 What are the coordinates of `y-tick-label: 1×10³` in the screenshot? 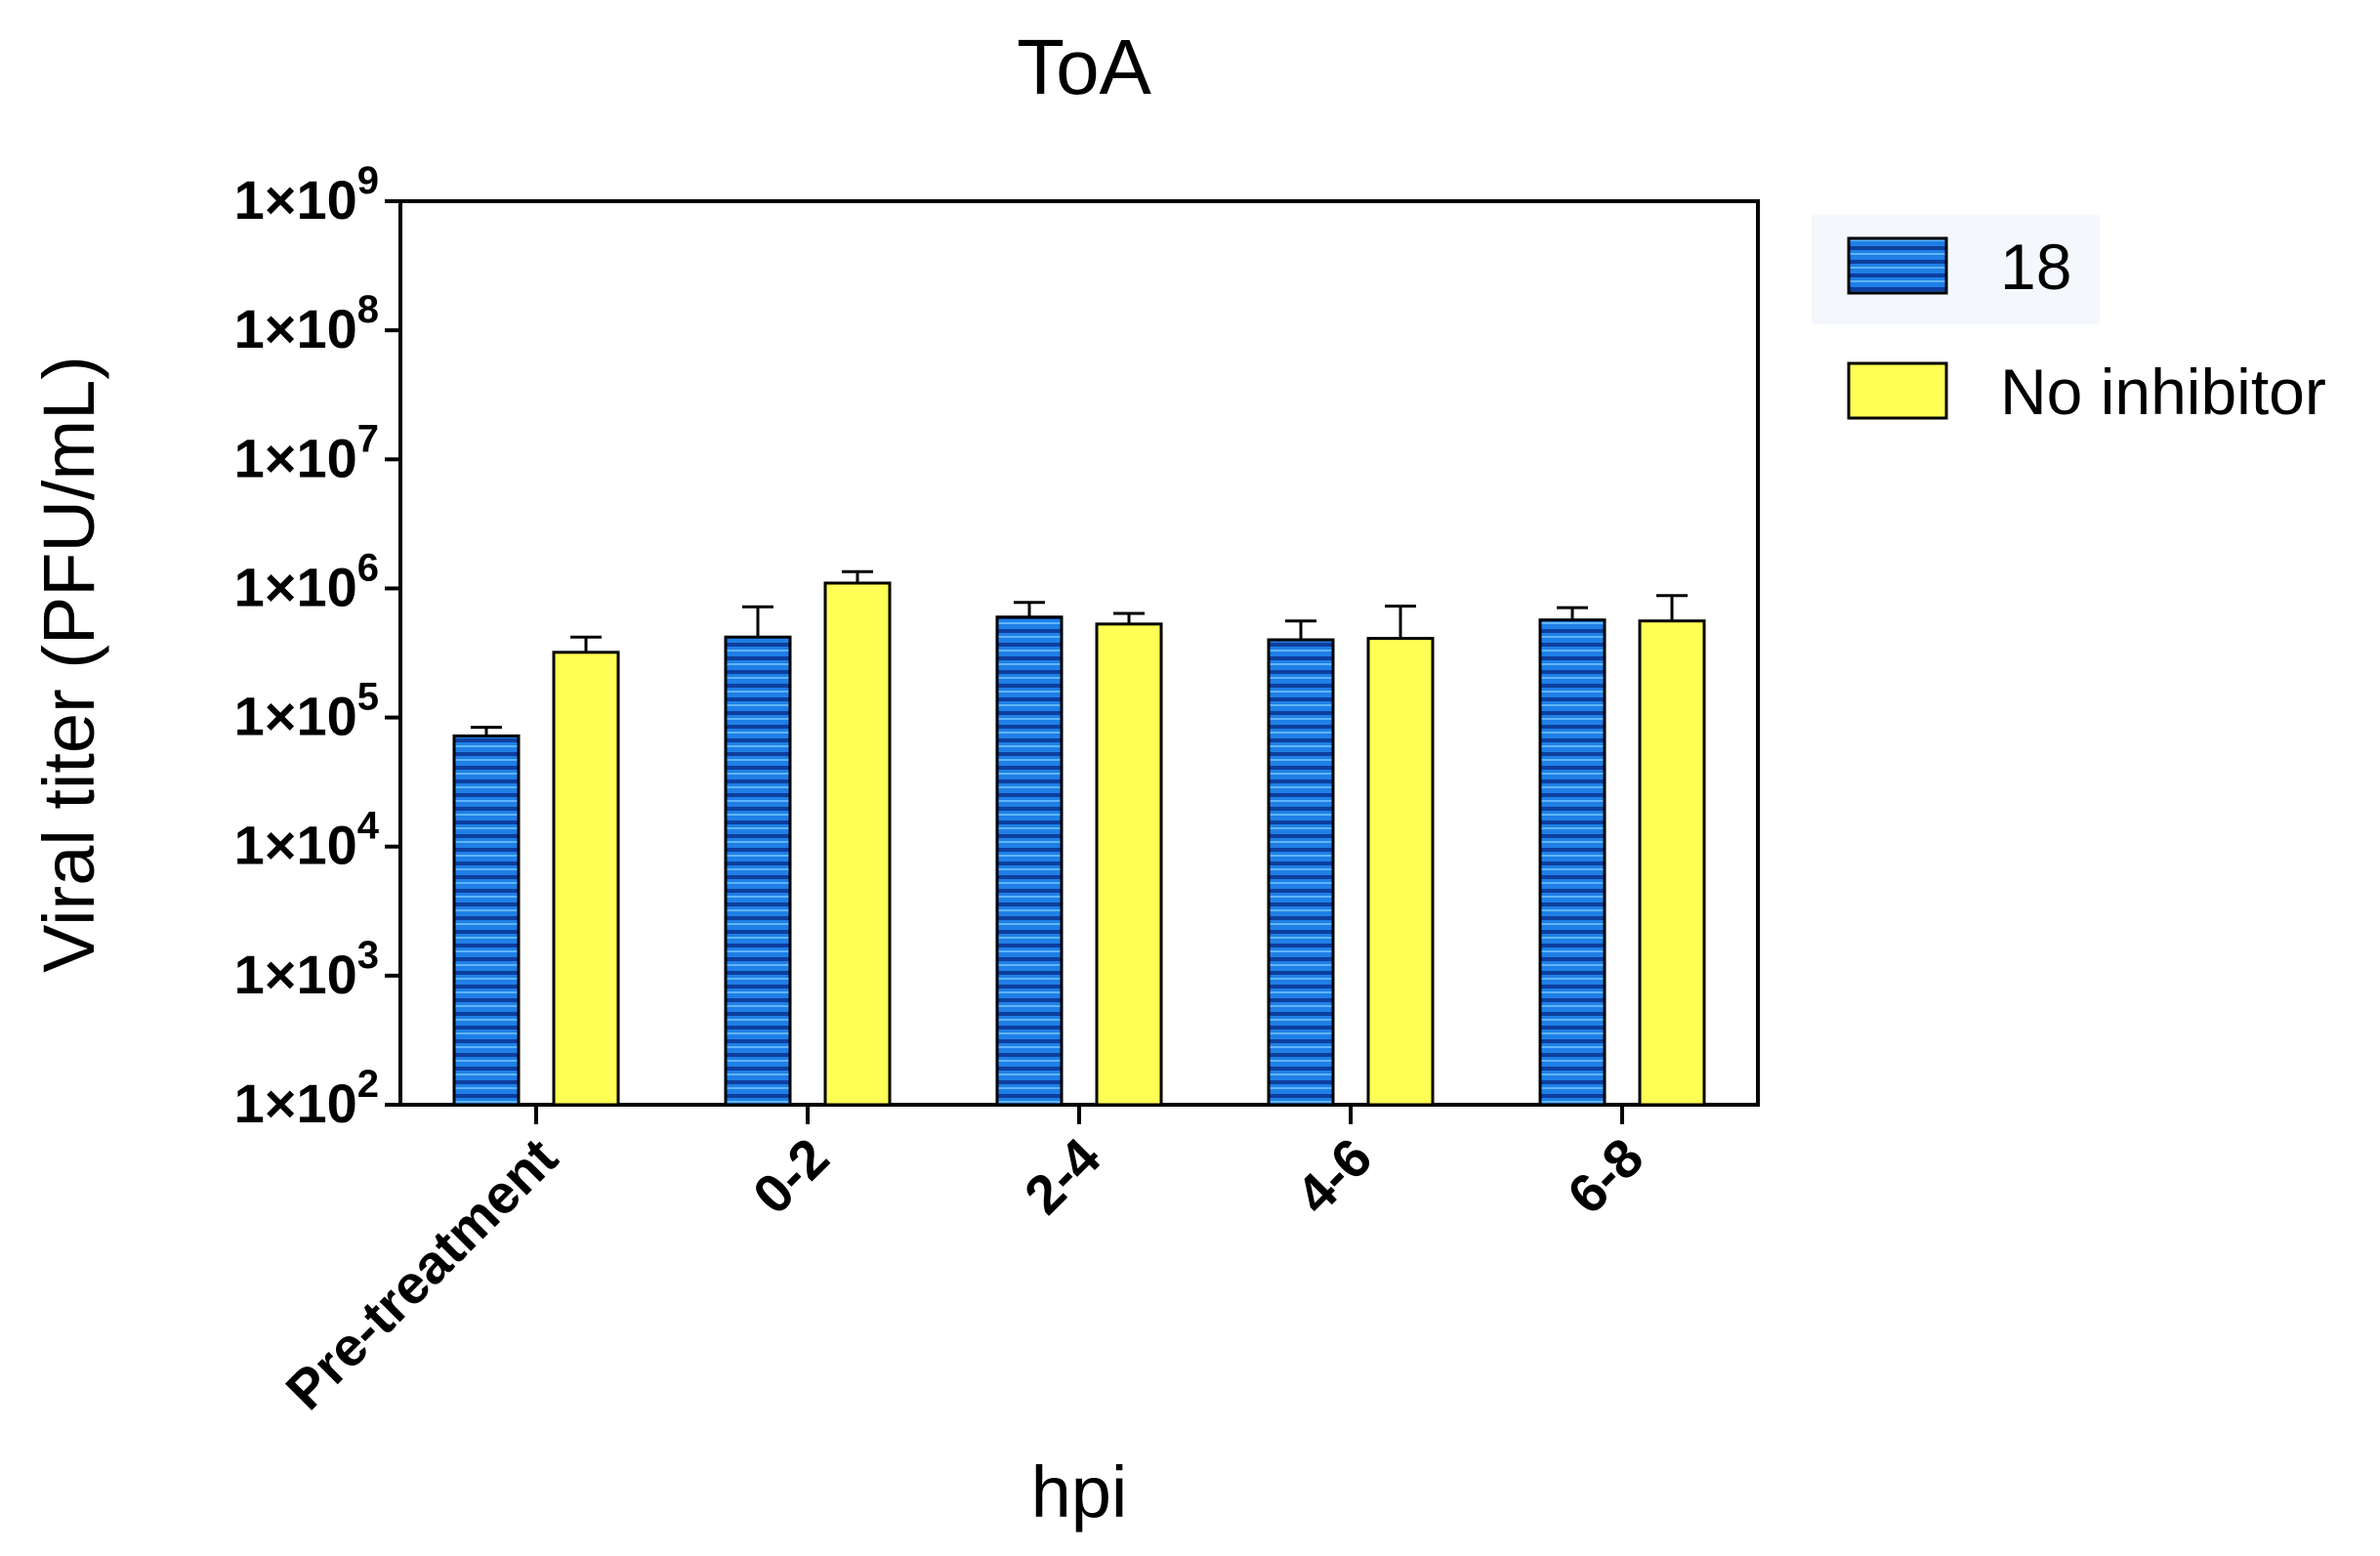 It's located at (306, 969).